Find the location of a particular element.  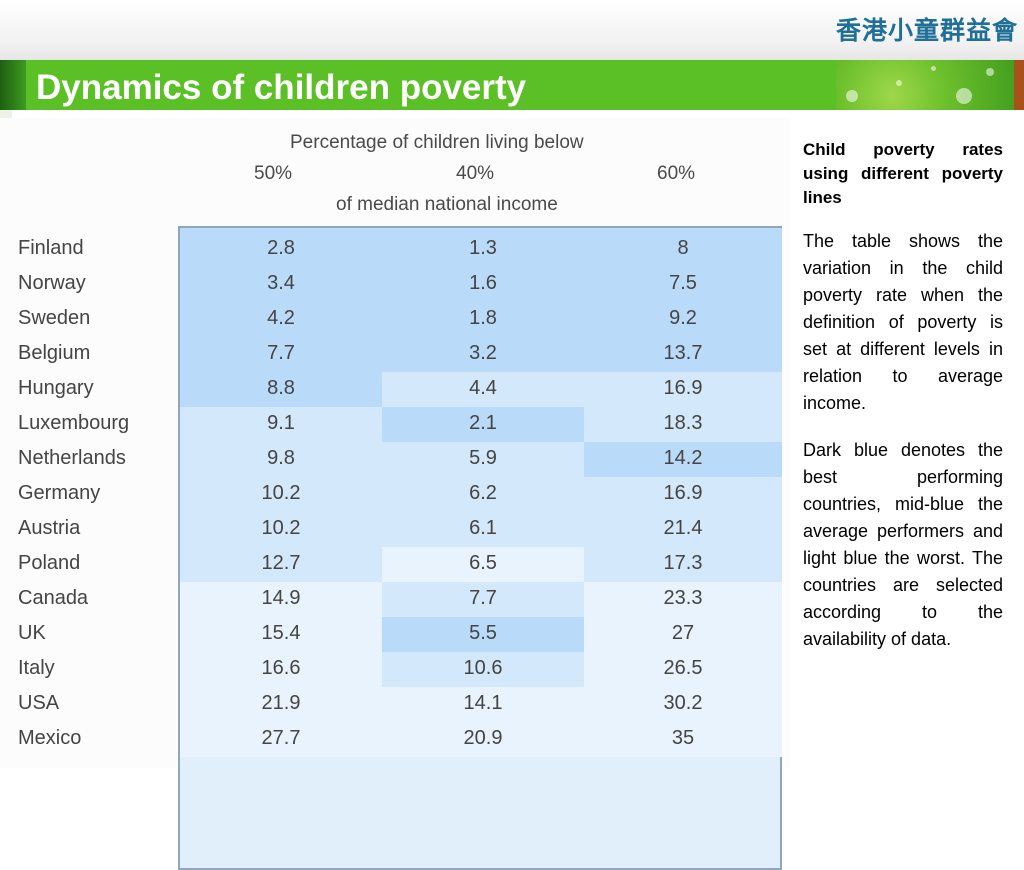

row-label-country: Finland is located at coordinates (51, 248).